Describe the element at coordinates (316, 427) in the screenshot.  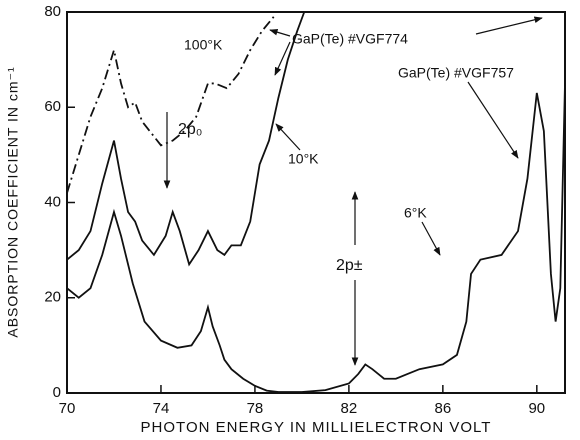
I see `x-axis-label: PHOTON ENERGY IN MILLIELECTRON VOLT` at that location.